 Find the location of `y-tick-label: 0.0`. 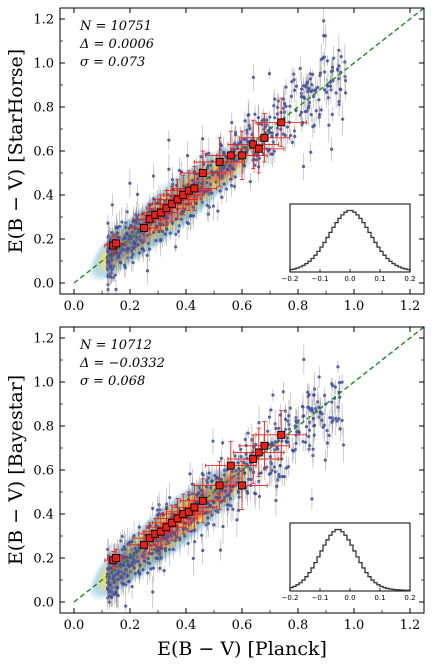

y-tick-label: 0.0 is located at coordinates (43, 284).